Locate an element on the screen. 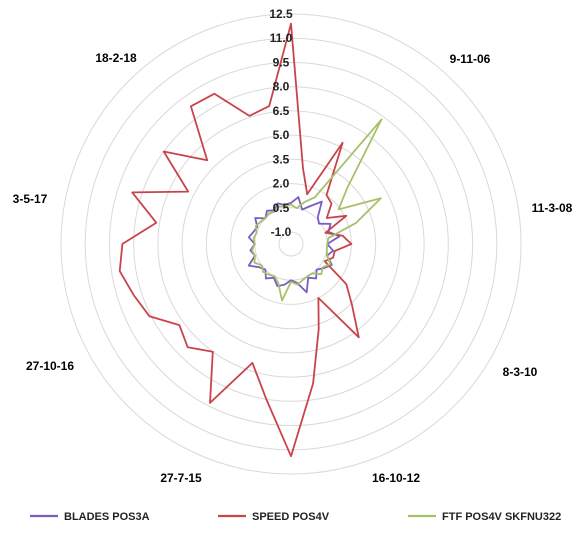 This screenshot has width=586, height=542. radial-tick-label: 2.0 is located at coordinates (281, 184).